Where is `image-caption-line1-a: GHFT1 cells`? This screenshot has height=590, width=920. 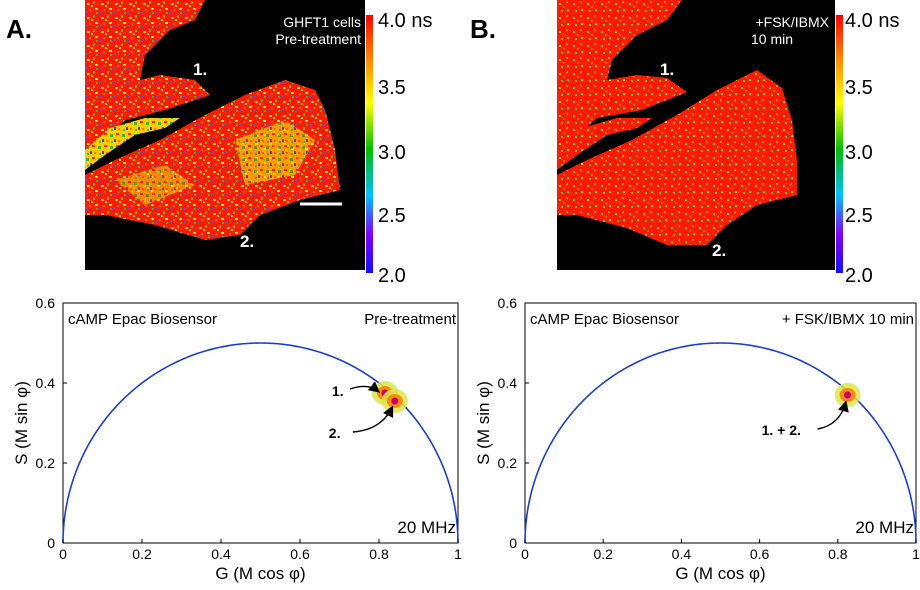 image-caption-line1-a: GHFT1 cells is located at coordinates (322, 22).